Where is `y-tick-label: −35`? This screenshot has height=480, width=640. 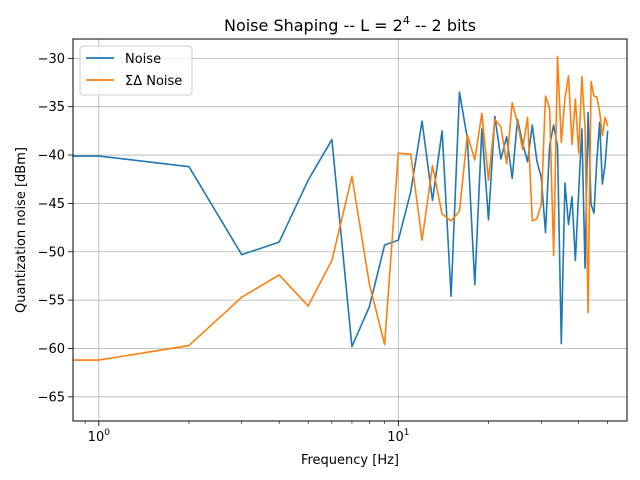
y-tick-label: −35 is located at coordinates (51, 107).